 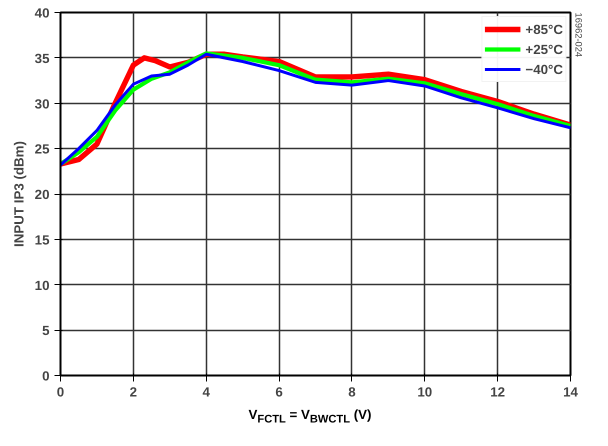 I want to click on y-tick-label: 15, so click(x=42, y=240).